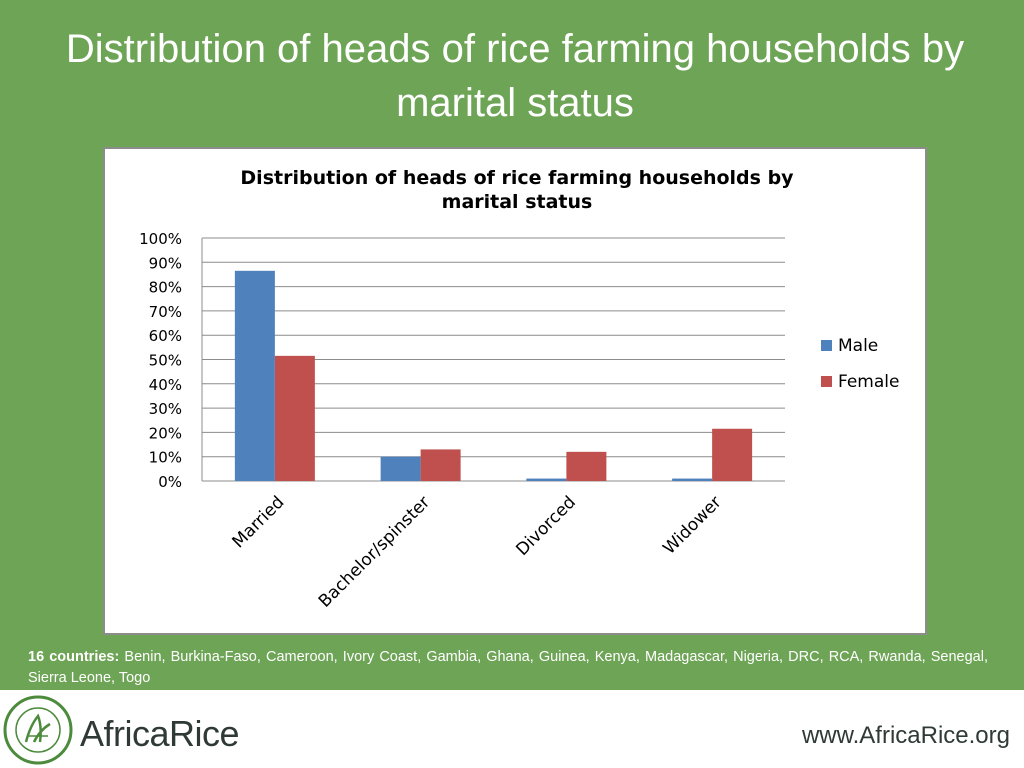 This screenshot has height=768, width=1024. What do you see at coordinates (692, 479) in the screenshot?
I see `bar-male-widower` at bounding box center [692, 479].